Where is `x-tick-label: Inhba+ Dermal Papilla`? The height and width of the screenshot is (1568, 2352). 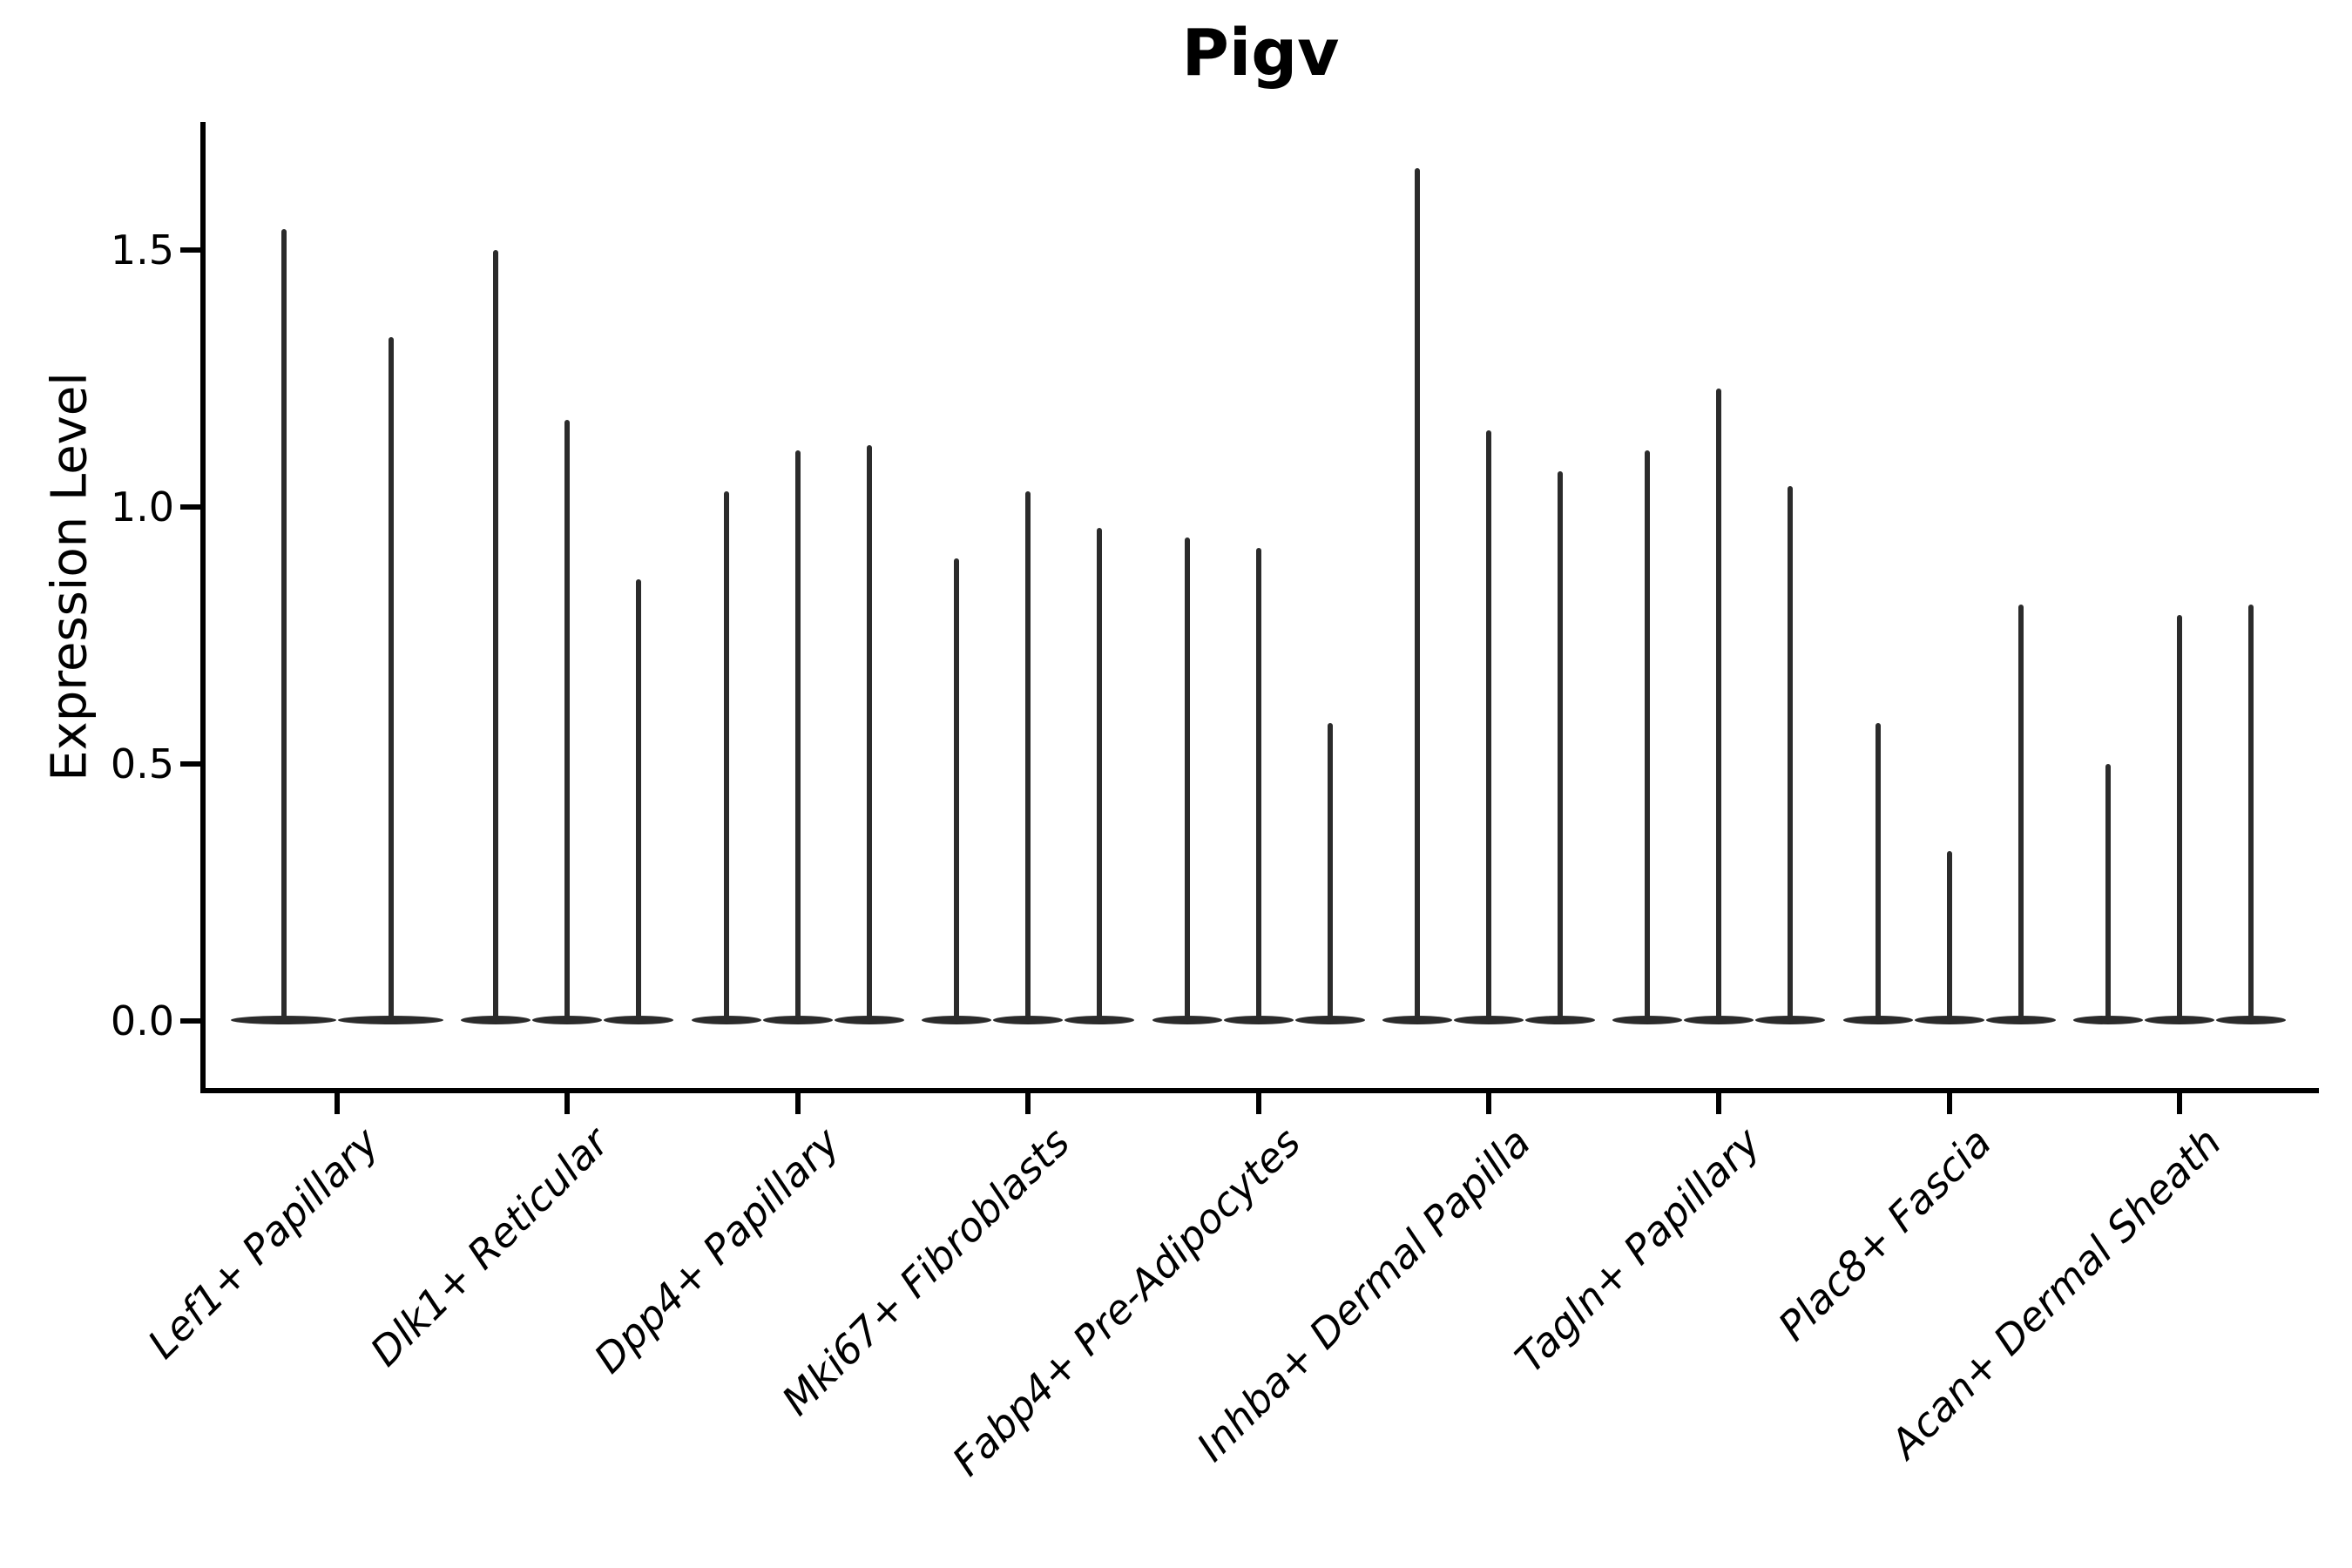 x-tick-label: Inhba+ Dermal Papilla is located at coordinates (1363, 1294).